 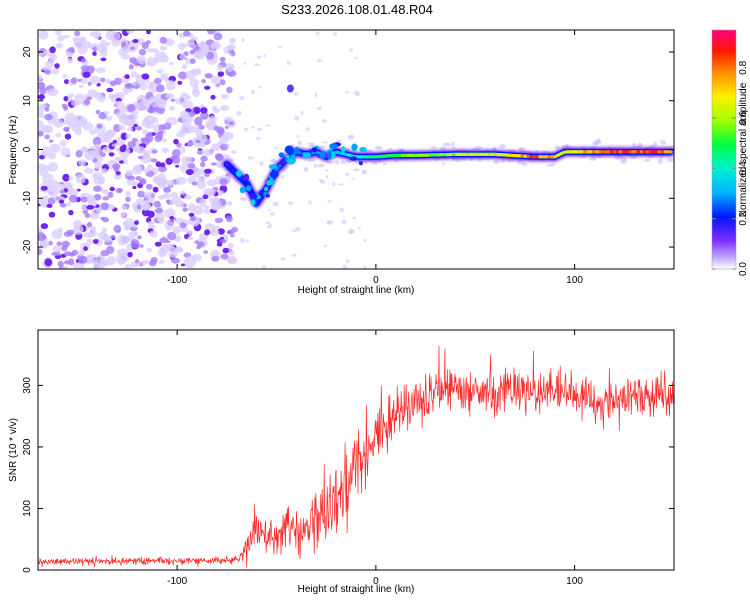 I want to click on x-tick-label: 0, so click(x=376, y=280).